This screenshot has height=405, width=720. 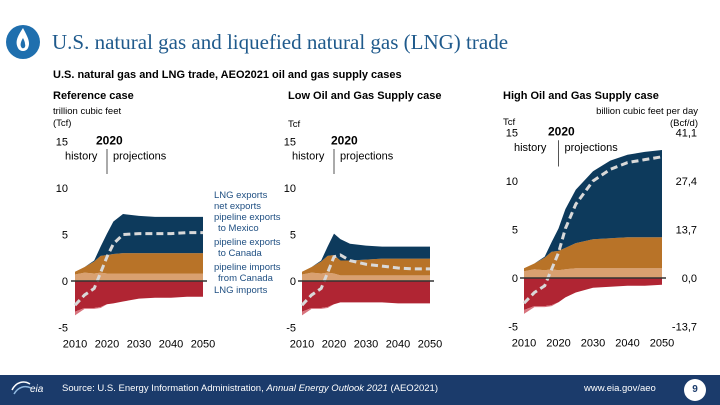 What do you see at coordinates (238, 228) in the screenshot?
I see `legend-pipeline-mexico-2: to Mexico` at bounding box center [238, 228].